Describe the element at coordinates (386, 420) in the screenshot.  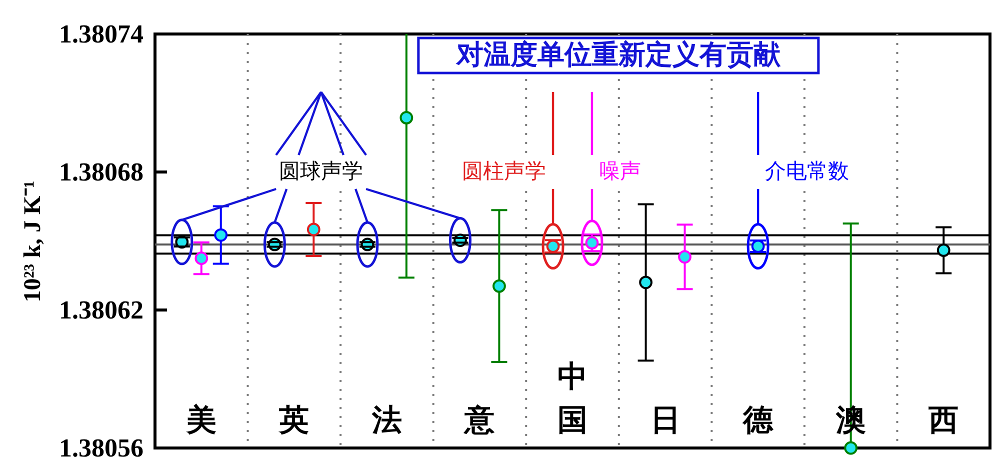
I see `x-tick-label: 法` at that location.